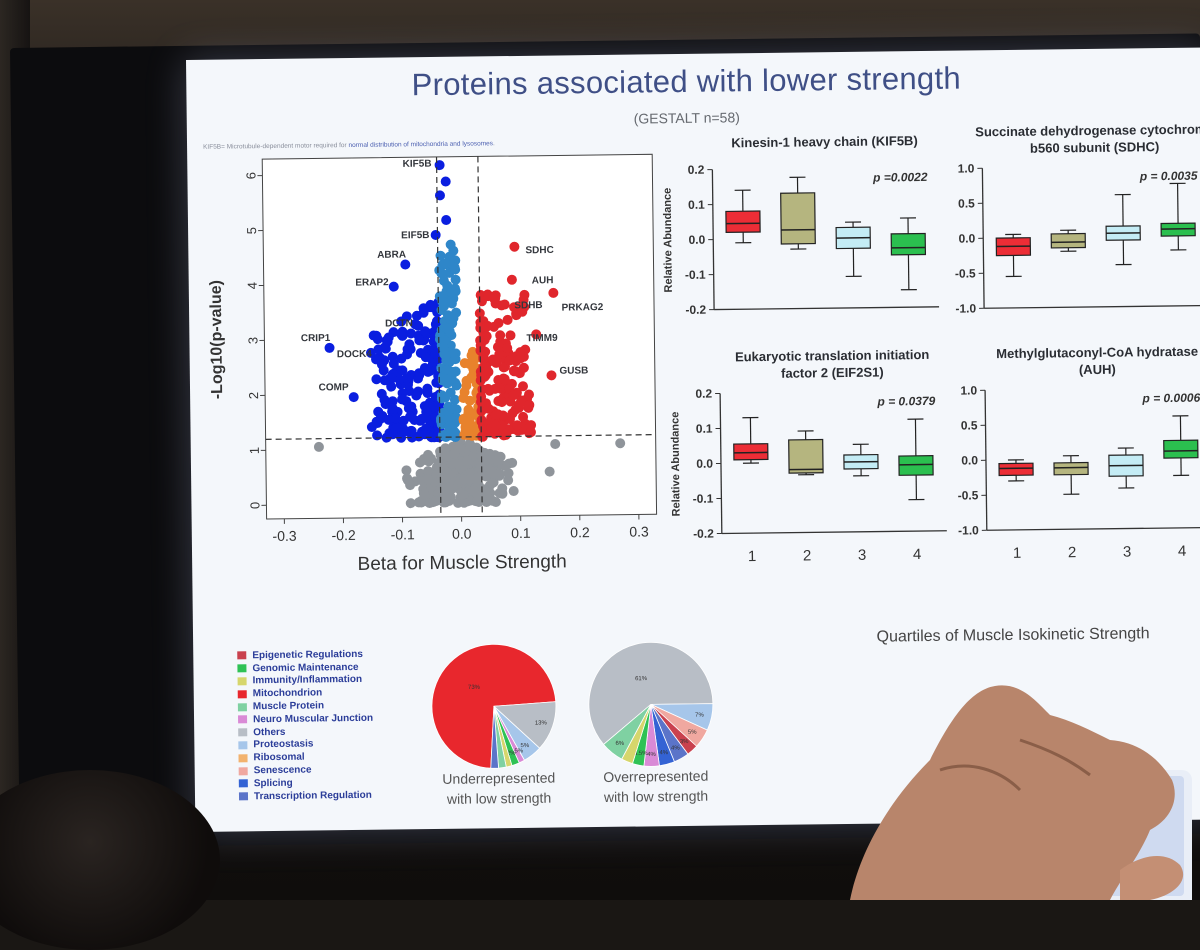  What do you see at coordinates (656, 776) in the screenshot?
I see `pie2-caption-line1: Overrepresented` at bounding box center [656, 776].